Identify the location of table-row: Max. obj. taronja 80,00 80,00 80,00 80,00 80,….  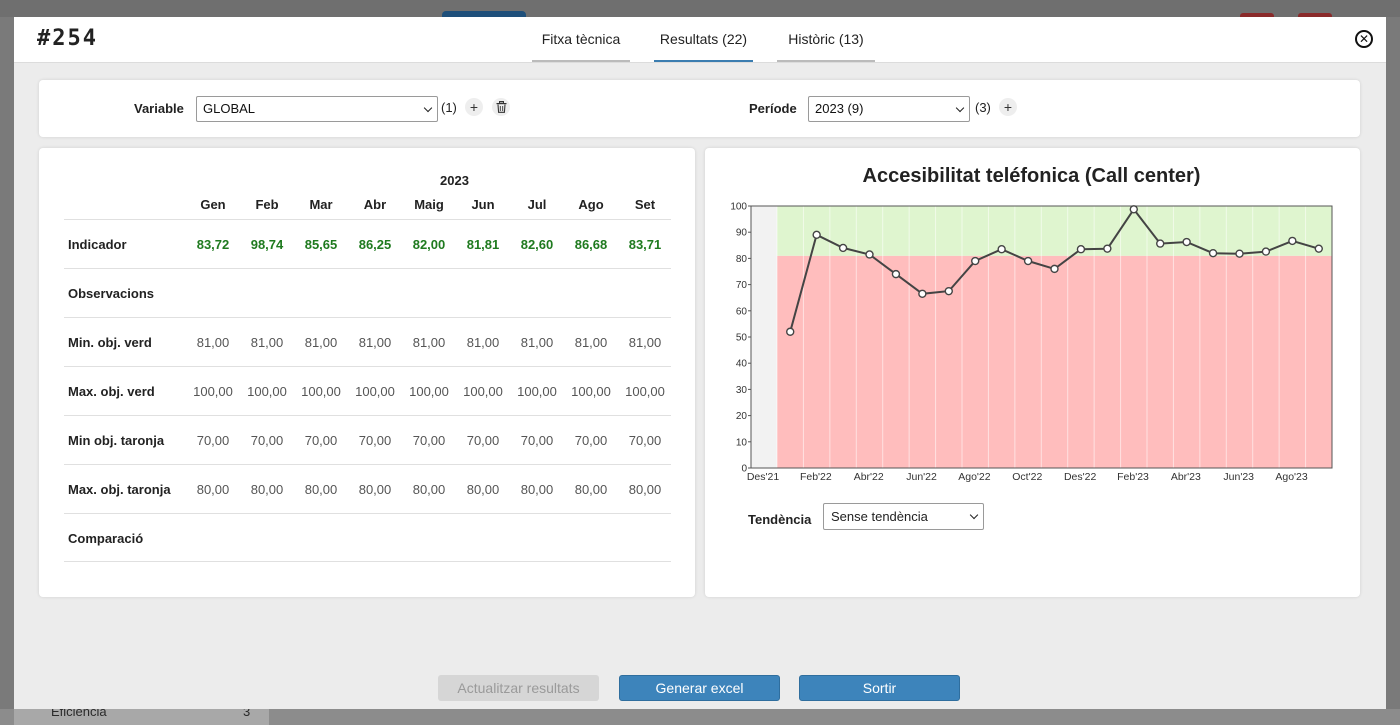
(367, 488).